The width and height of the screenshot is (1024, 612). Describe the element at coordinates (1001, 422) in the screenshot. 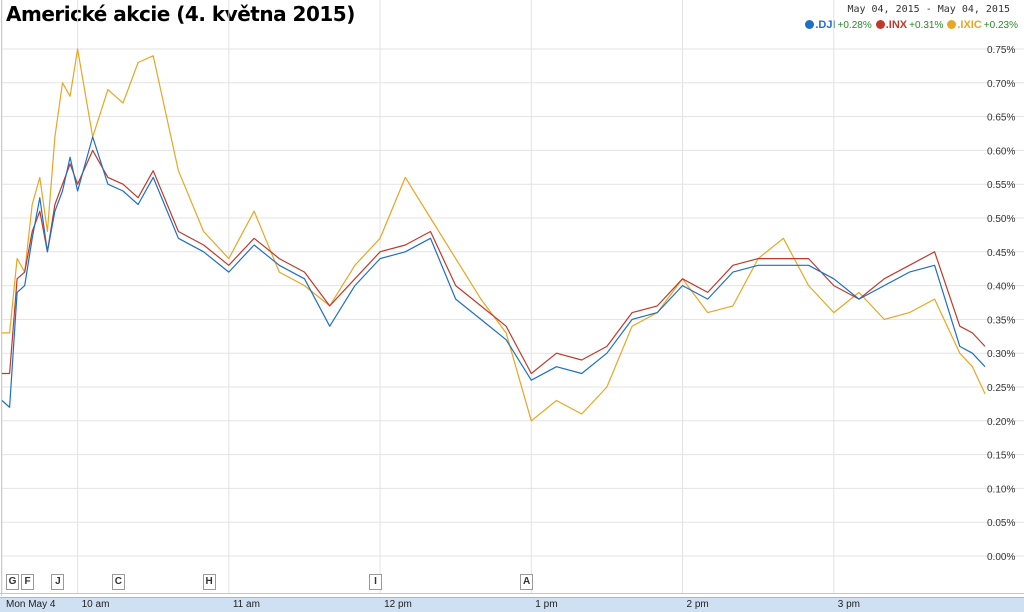

I see `y-tick-label: 0.20%` at that location.